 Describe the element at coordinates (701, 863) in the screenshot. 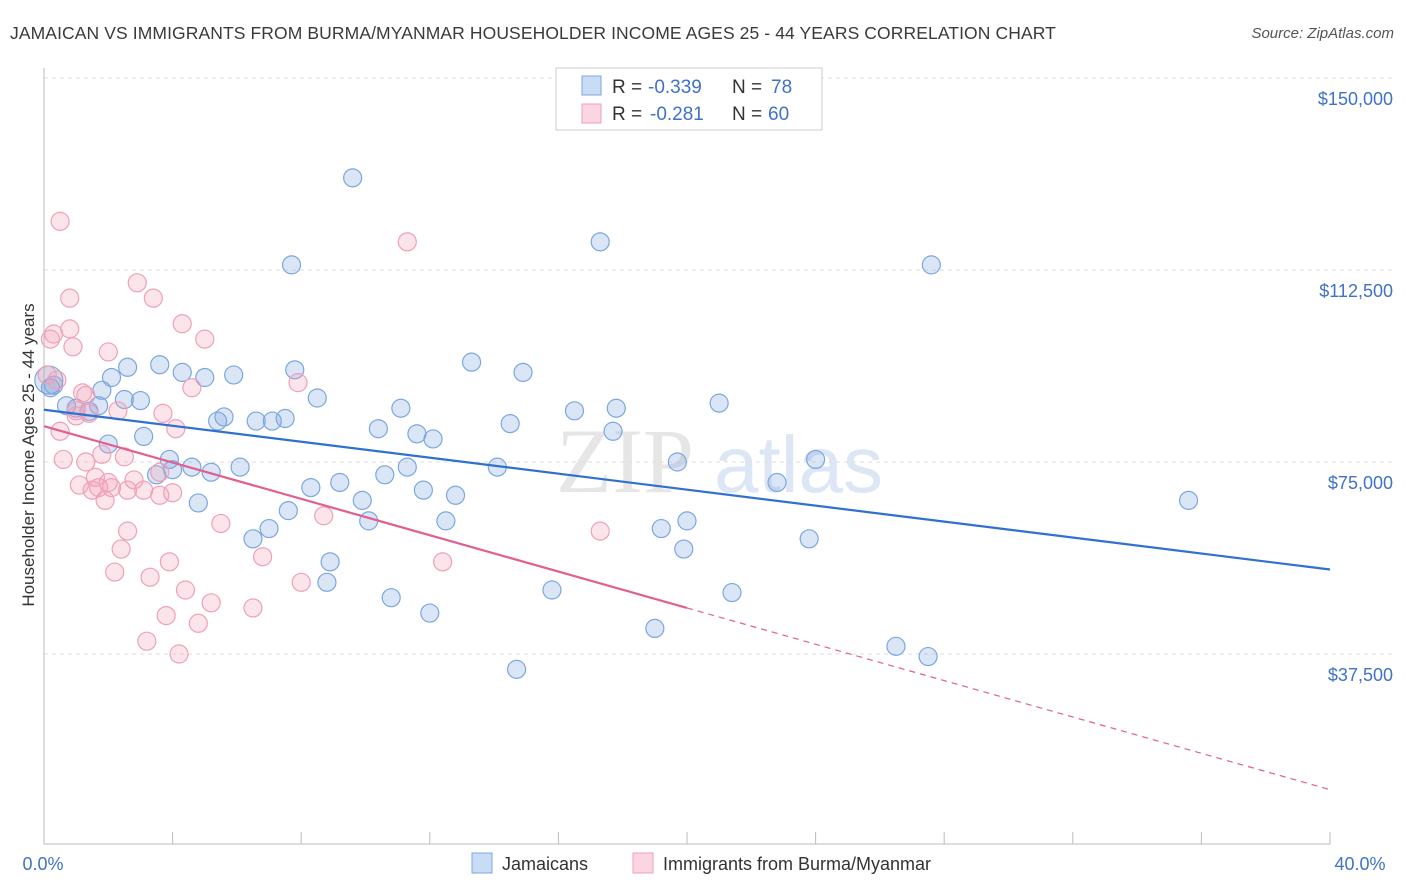

I see `bottom-legend: Jamaicans Immigrants from Burma/Myanmar` at that location.